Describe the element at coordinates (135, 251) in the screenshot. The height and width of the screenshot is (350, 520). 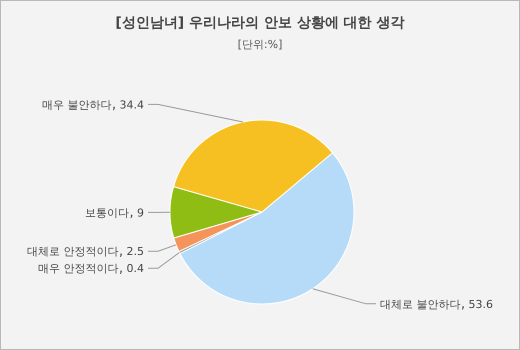
I see `data-label: 2.5` at that location.